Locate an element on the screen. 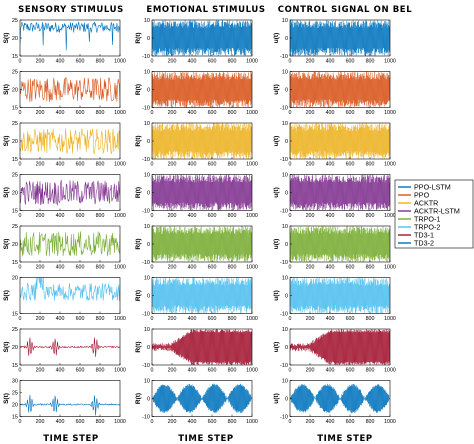 Image resolution: width=474 pixels, height=444 pixels. legend-item: ACKTR is located at coordinates (418, 203).